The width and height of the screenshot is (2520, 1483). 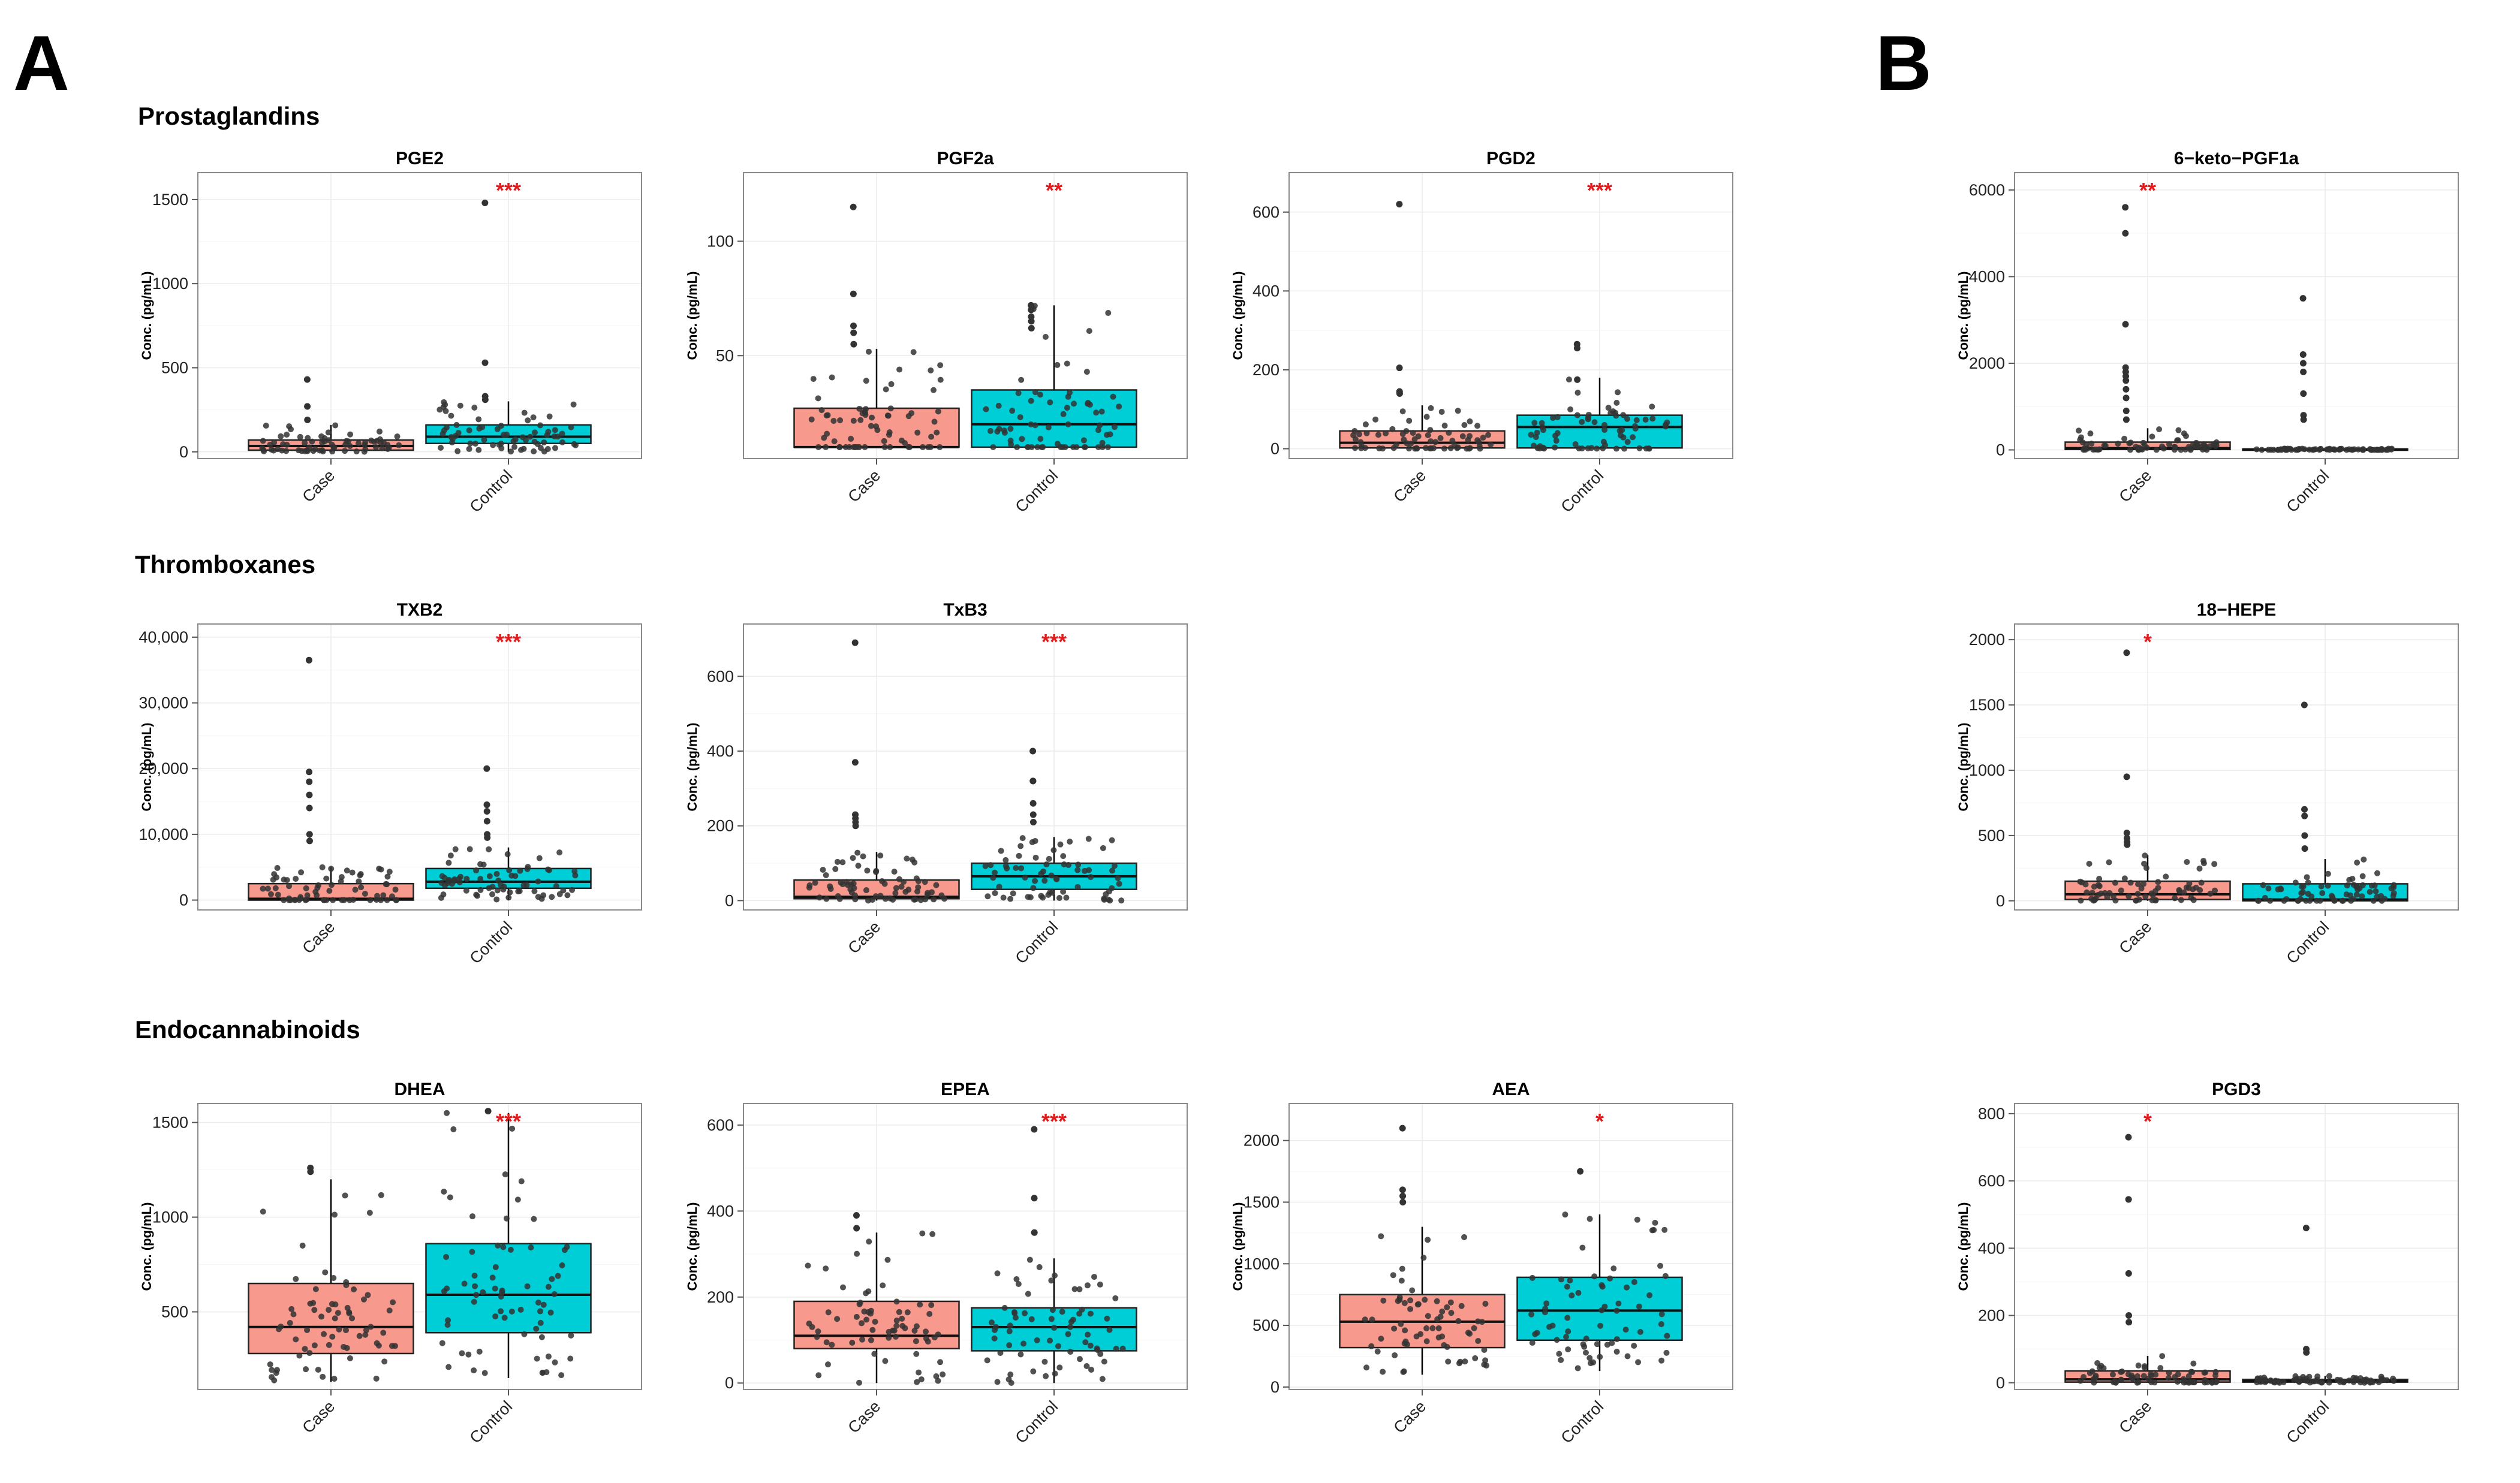 What do you see at coordinates (729, 900) in the screenshot?
I see `y-tick-label: 0` at bounding box center [729, 900].